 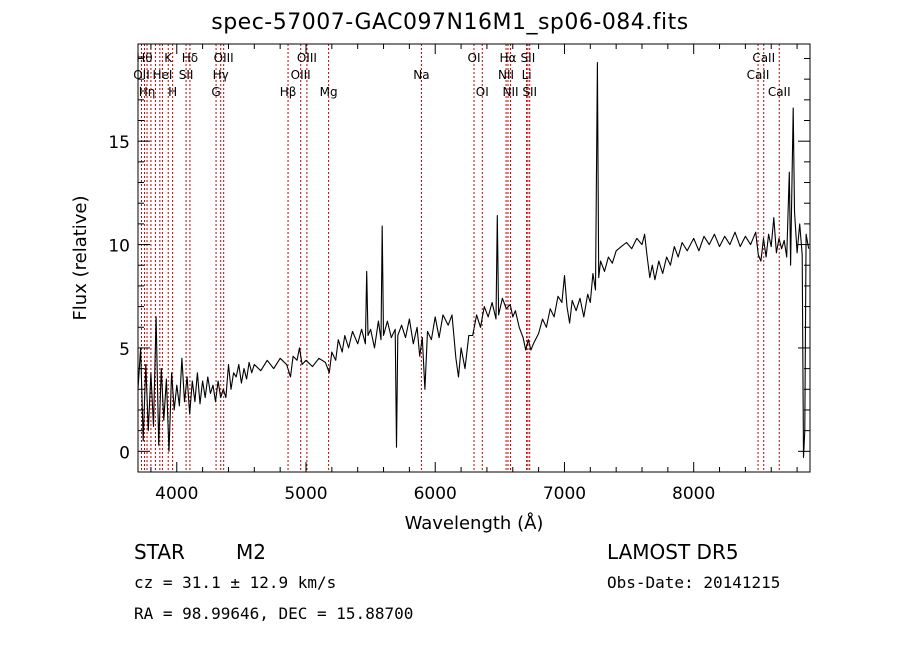 I want to click on redshift-velocity: cz = 31.1 ± 12.9 km/s, so click(x=235, y=582).